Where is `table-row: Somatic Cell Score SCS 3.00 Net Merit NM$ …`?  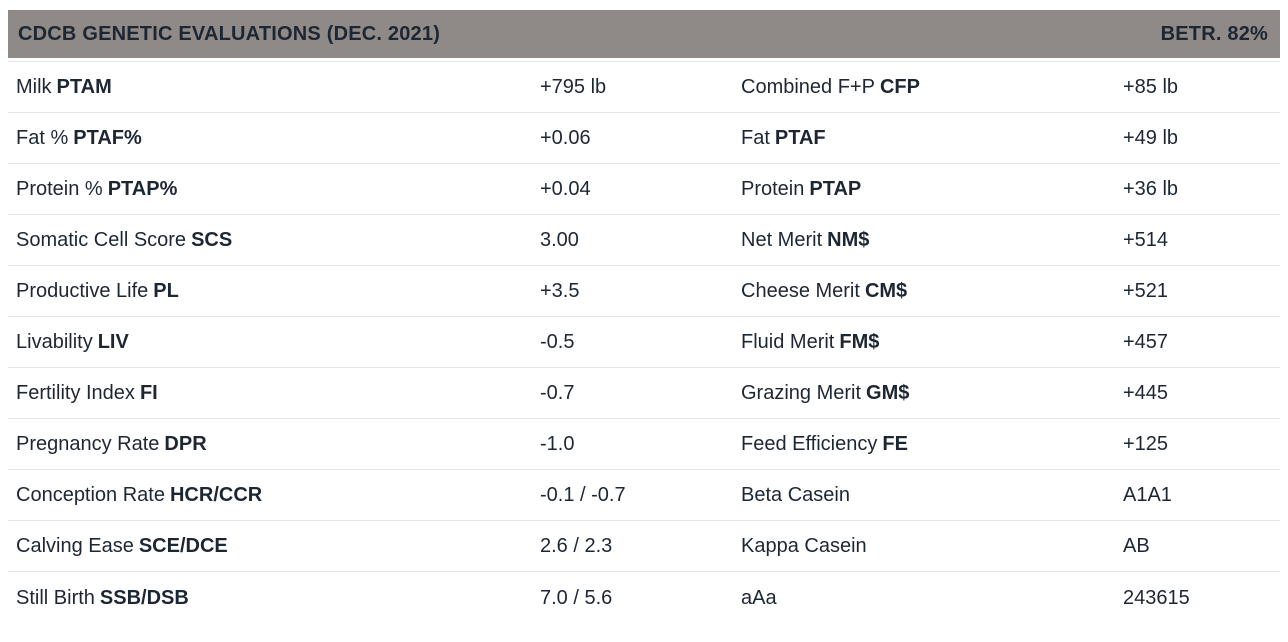 table-row: Somatic Cell Score SCS 3.00 Net Merit NM$ … is located at coordinates (644, 240).